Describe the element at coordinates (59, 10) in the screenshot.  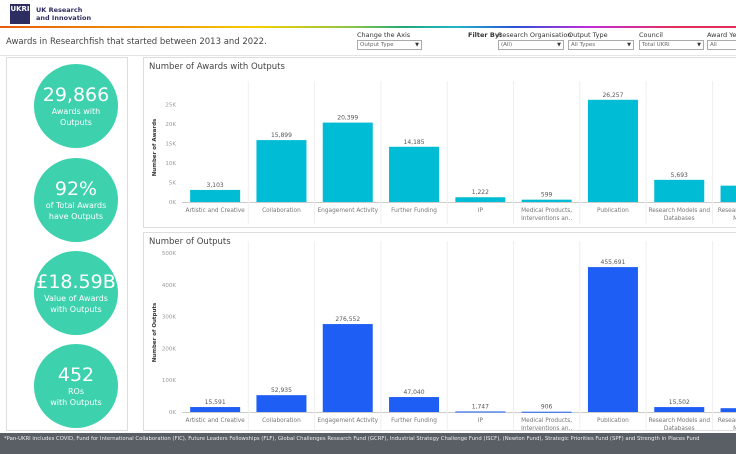
I see `org-name-line1: UK Research` at that location.